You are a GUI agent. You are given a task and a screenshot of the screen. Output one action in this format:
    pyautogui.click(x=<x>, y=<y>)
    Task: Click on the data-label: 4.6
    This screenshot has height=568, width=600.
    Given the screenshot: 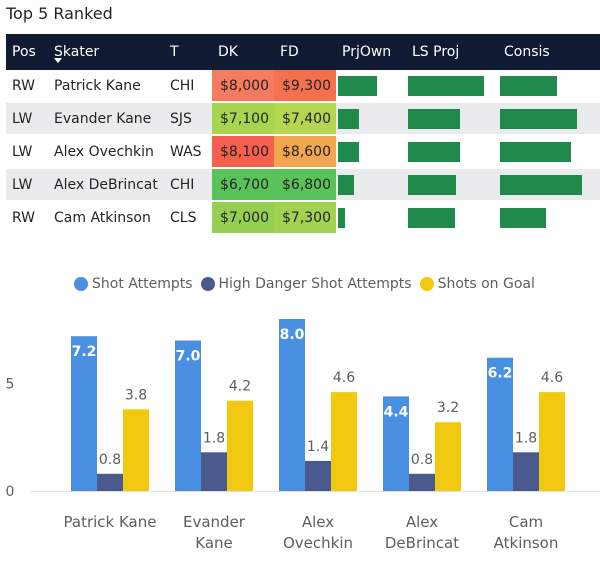 What is the action you would take?
    pyautogui.click(x=552, y=378)
    